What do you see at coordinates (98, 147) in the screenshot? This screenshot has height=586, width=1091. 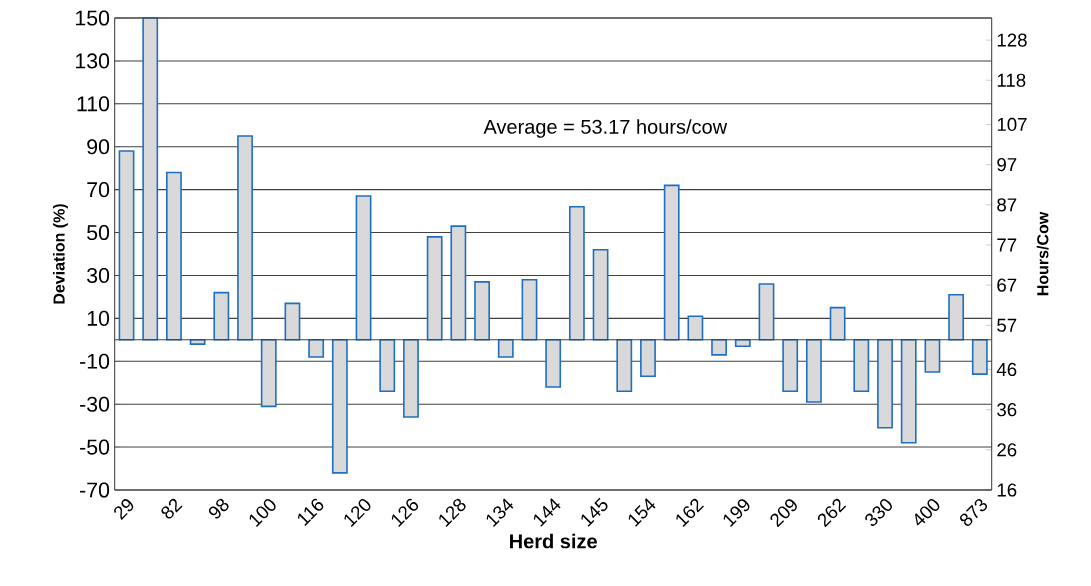 I see `y-tick-label: 90` at bounding box center [98, 147].